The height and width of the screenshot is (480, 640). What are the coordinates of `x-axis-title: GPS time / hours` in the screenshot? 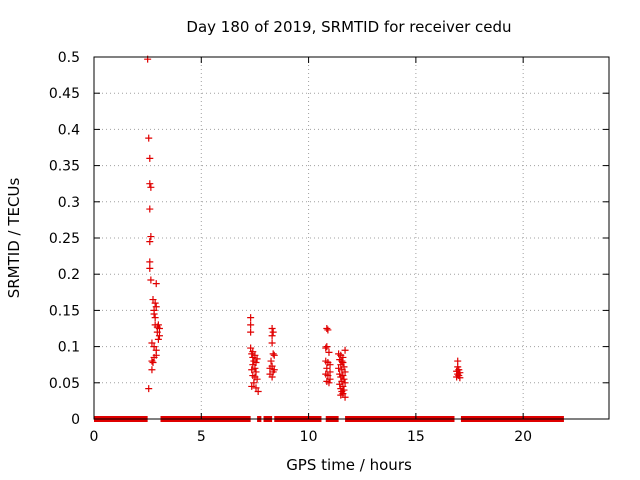 It's located at (349, 465).